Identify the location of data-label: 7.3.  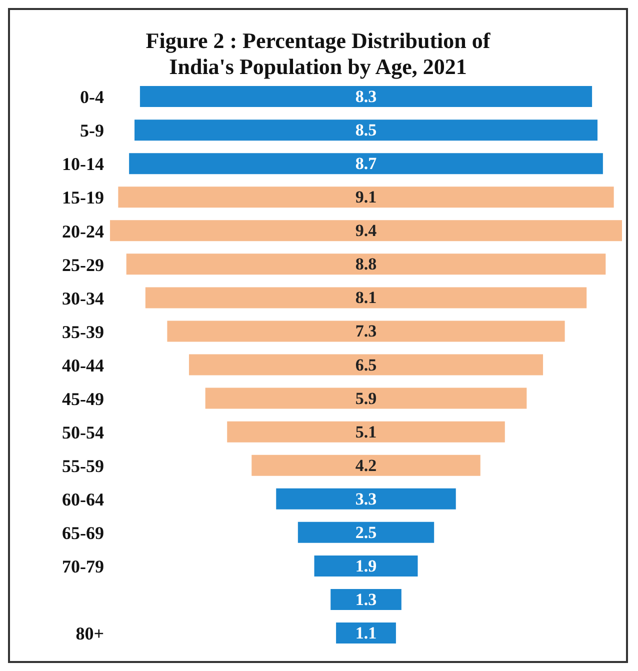
(366, 331).